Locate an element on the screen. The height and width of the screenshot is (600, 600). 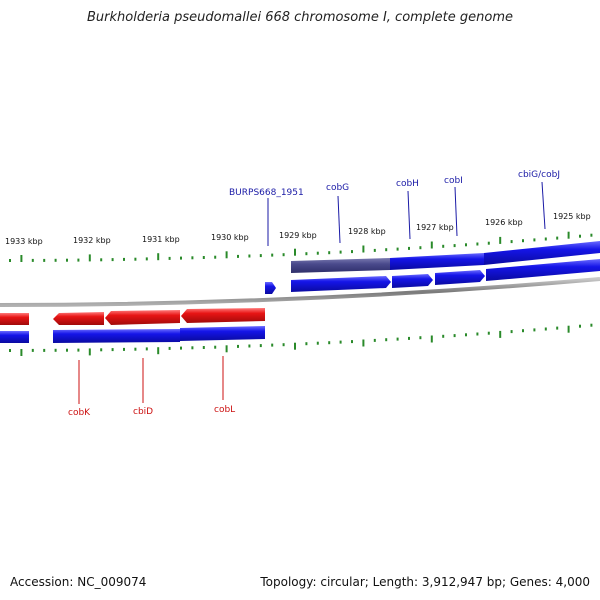
kbp-label: 1930 kbp is located at coordinates (230, 237).